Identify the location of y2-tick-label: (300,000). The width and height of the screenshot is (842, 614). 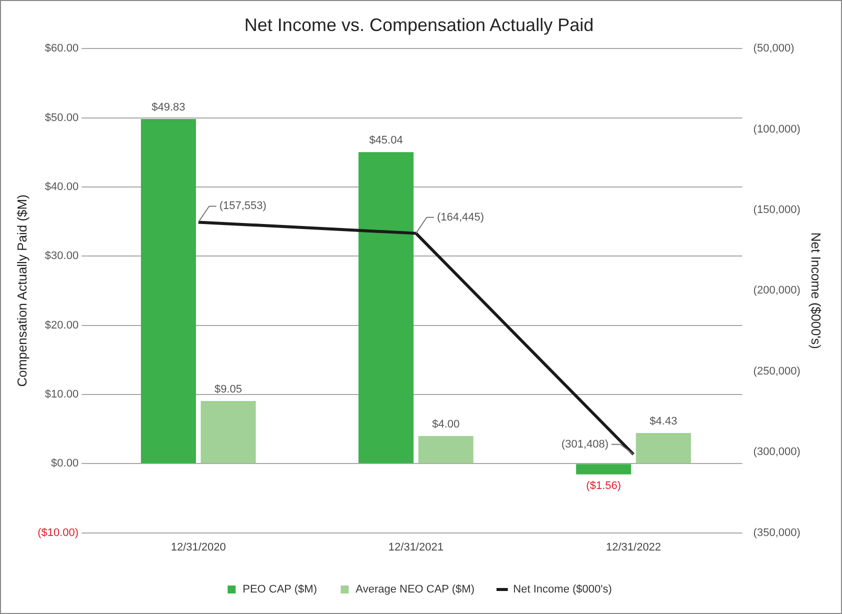
(776, 452).